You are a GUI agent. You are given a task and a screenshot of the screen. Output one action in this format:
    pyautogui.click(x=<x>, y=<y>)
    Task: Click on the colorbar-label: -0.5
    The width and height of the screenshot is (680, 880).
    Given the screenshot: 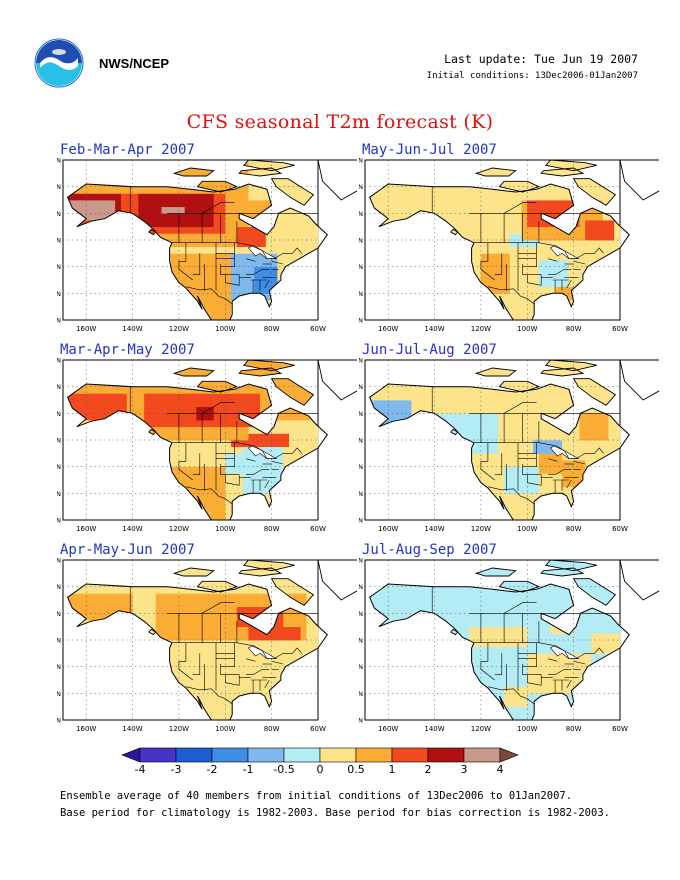 What is the action you would take?
    pyautogui.click(x=283, y=769)
    